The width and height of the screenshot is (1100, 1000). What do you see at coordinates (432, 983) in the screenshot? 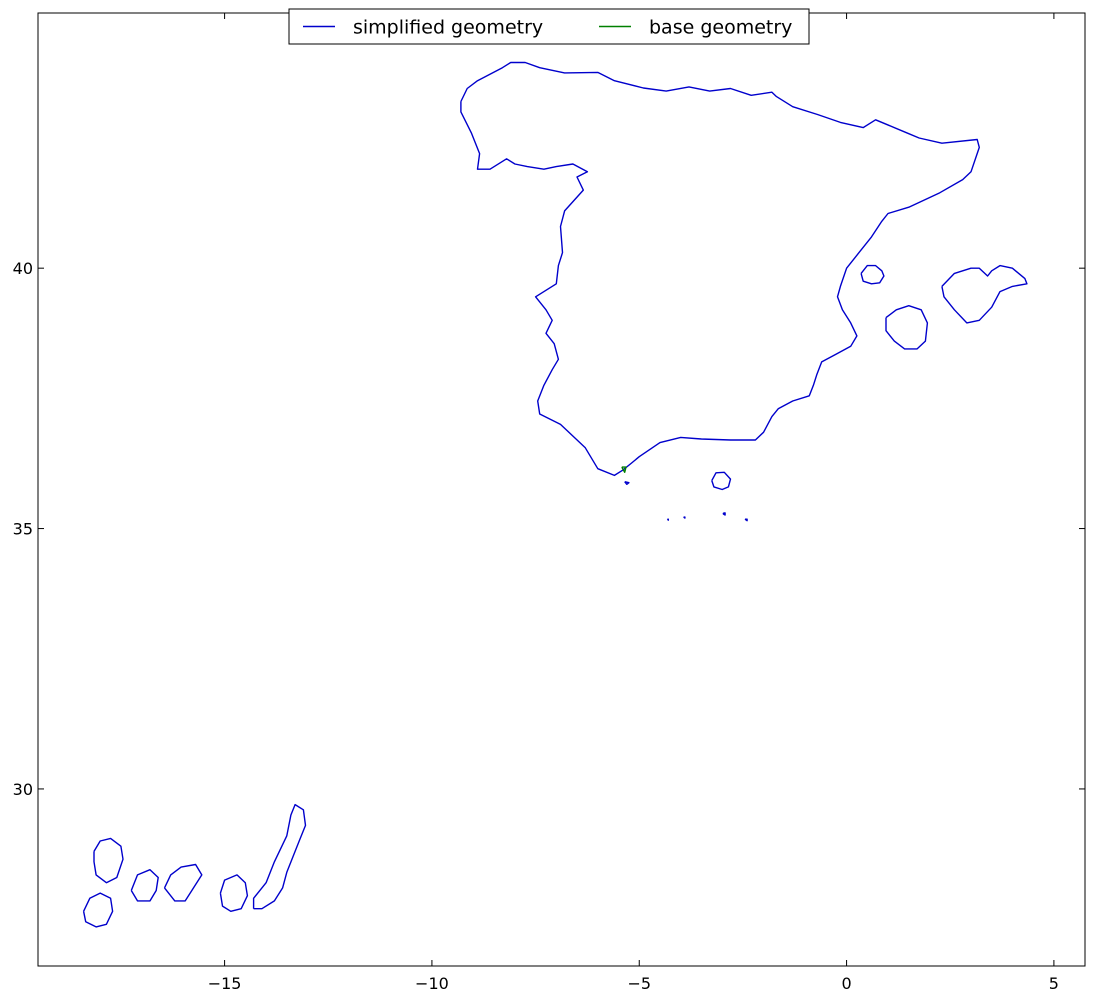
I see `x-tick-label: −10` at bounding box center [432, 983].